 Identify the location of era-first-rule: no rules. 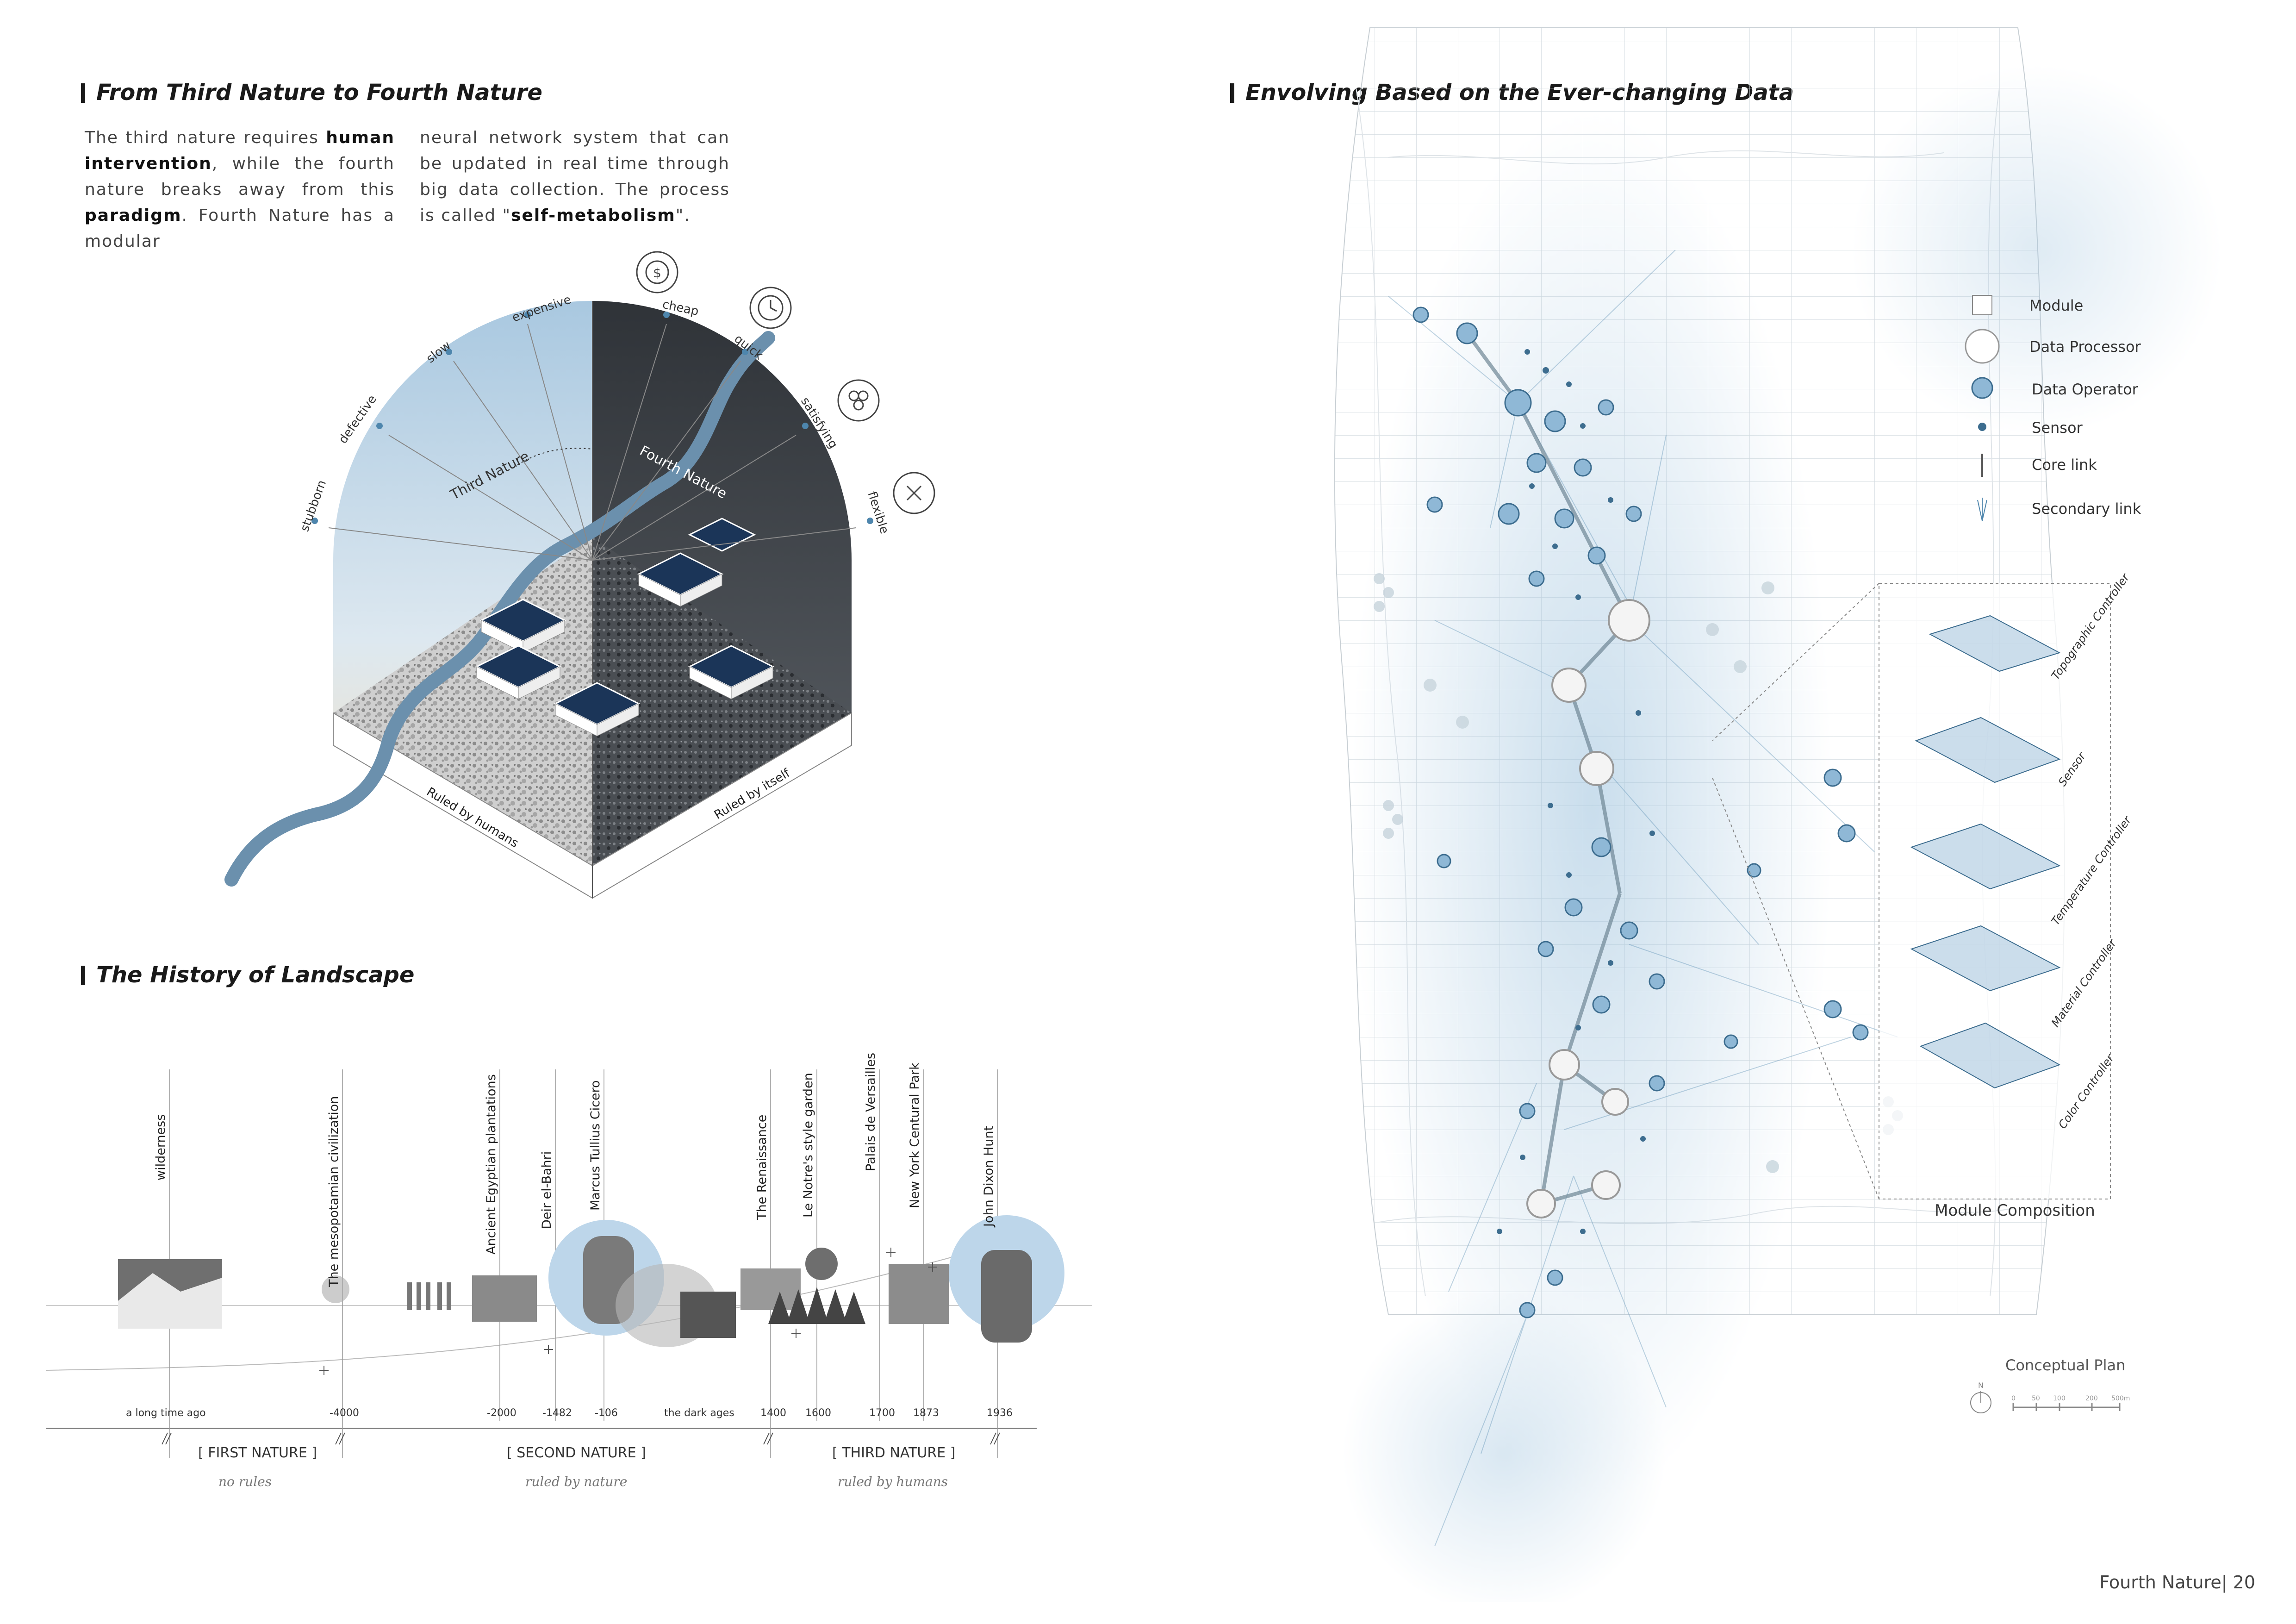
(245, 1481).